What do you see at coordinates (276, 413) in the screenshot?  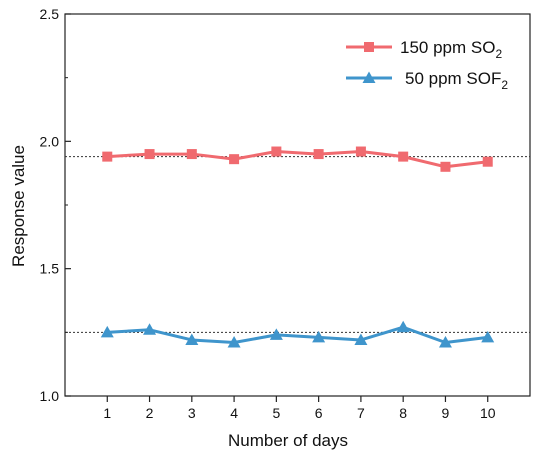 I see `x-tick-label: 5` at bounding box center [276, 413].